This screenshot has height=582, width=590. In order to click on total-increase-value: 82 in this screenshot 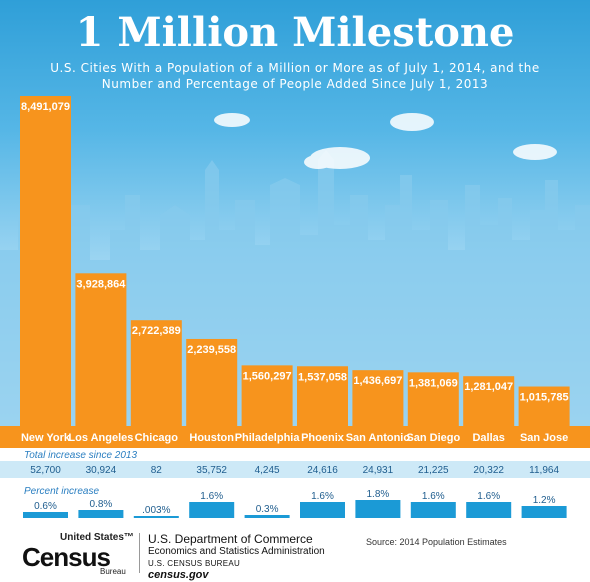, I will do `click(157, 470)`.